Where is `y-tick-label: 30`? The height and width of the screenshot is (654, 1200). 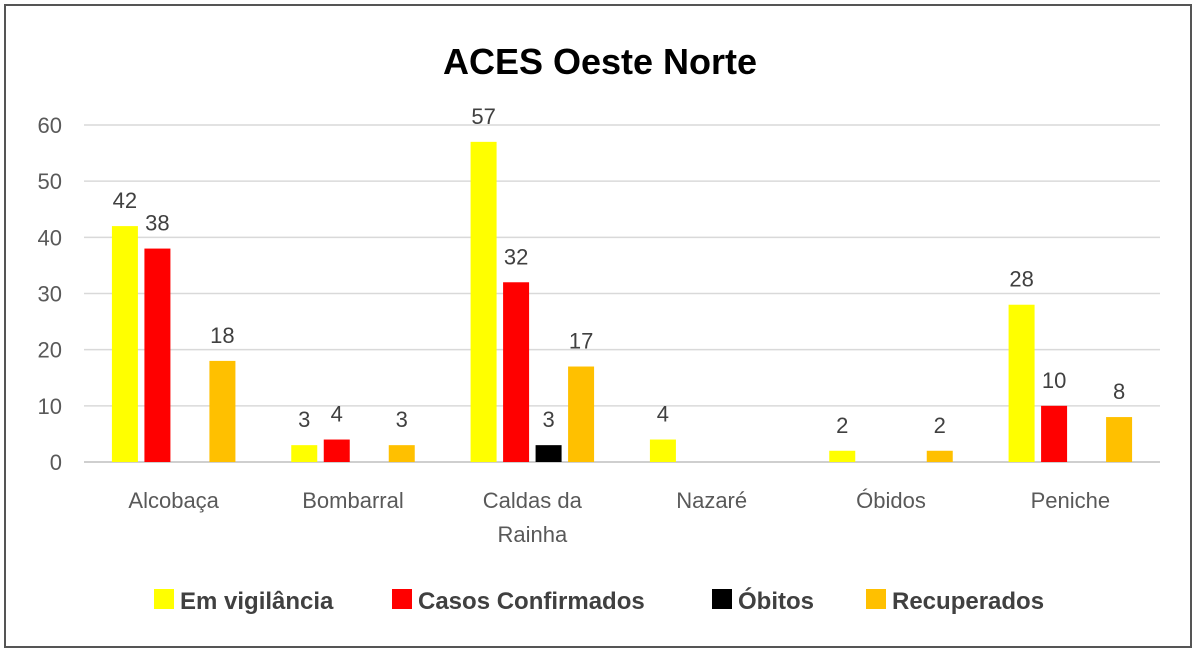 y-tick-label: 30 is located at coordinates (50, 294).